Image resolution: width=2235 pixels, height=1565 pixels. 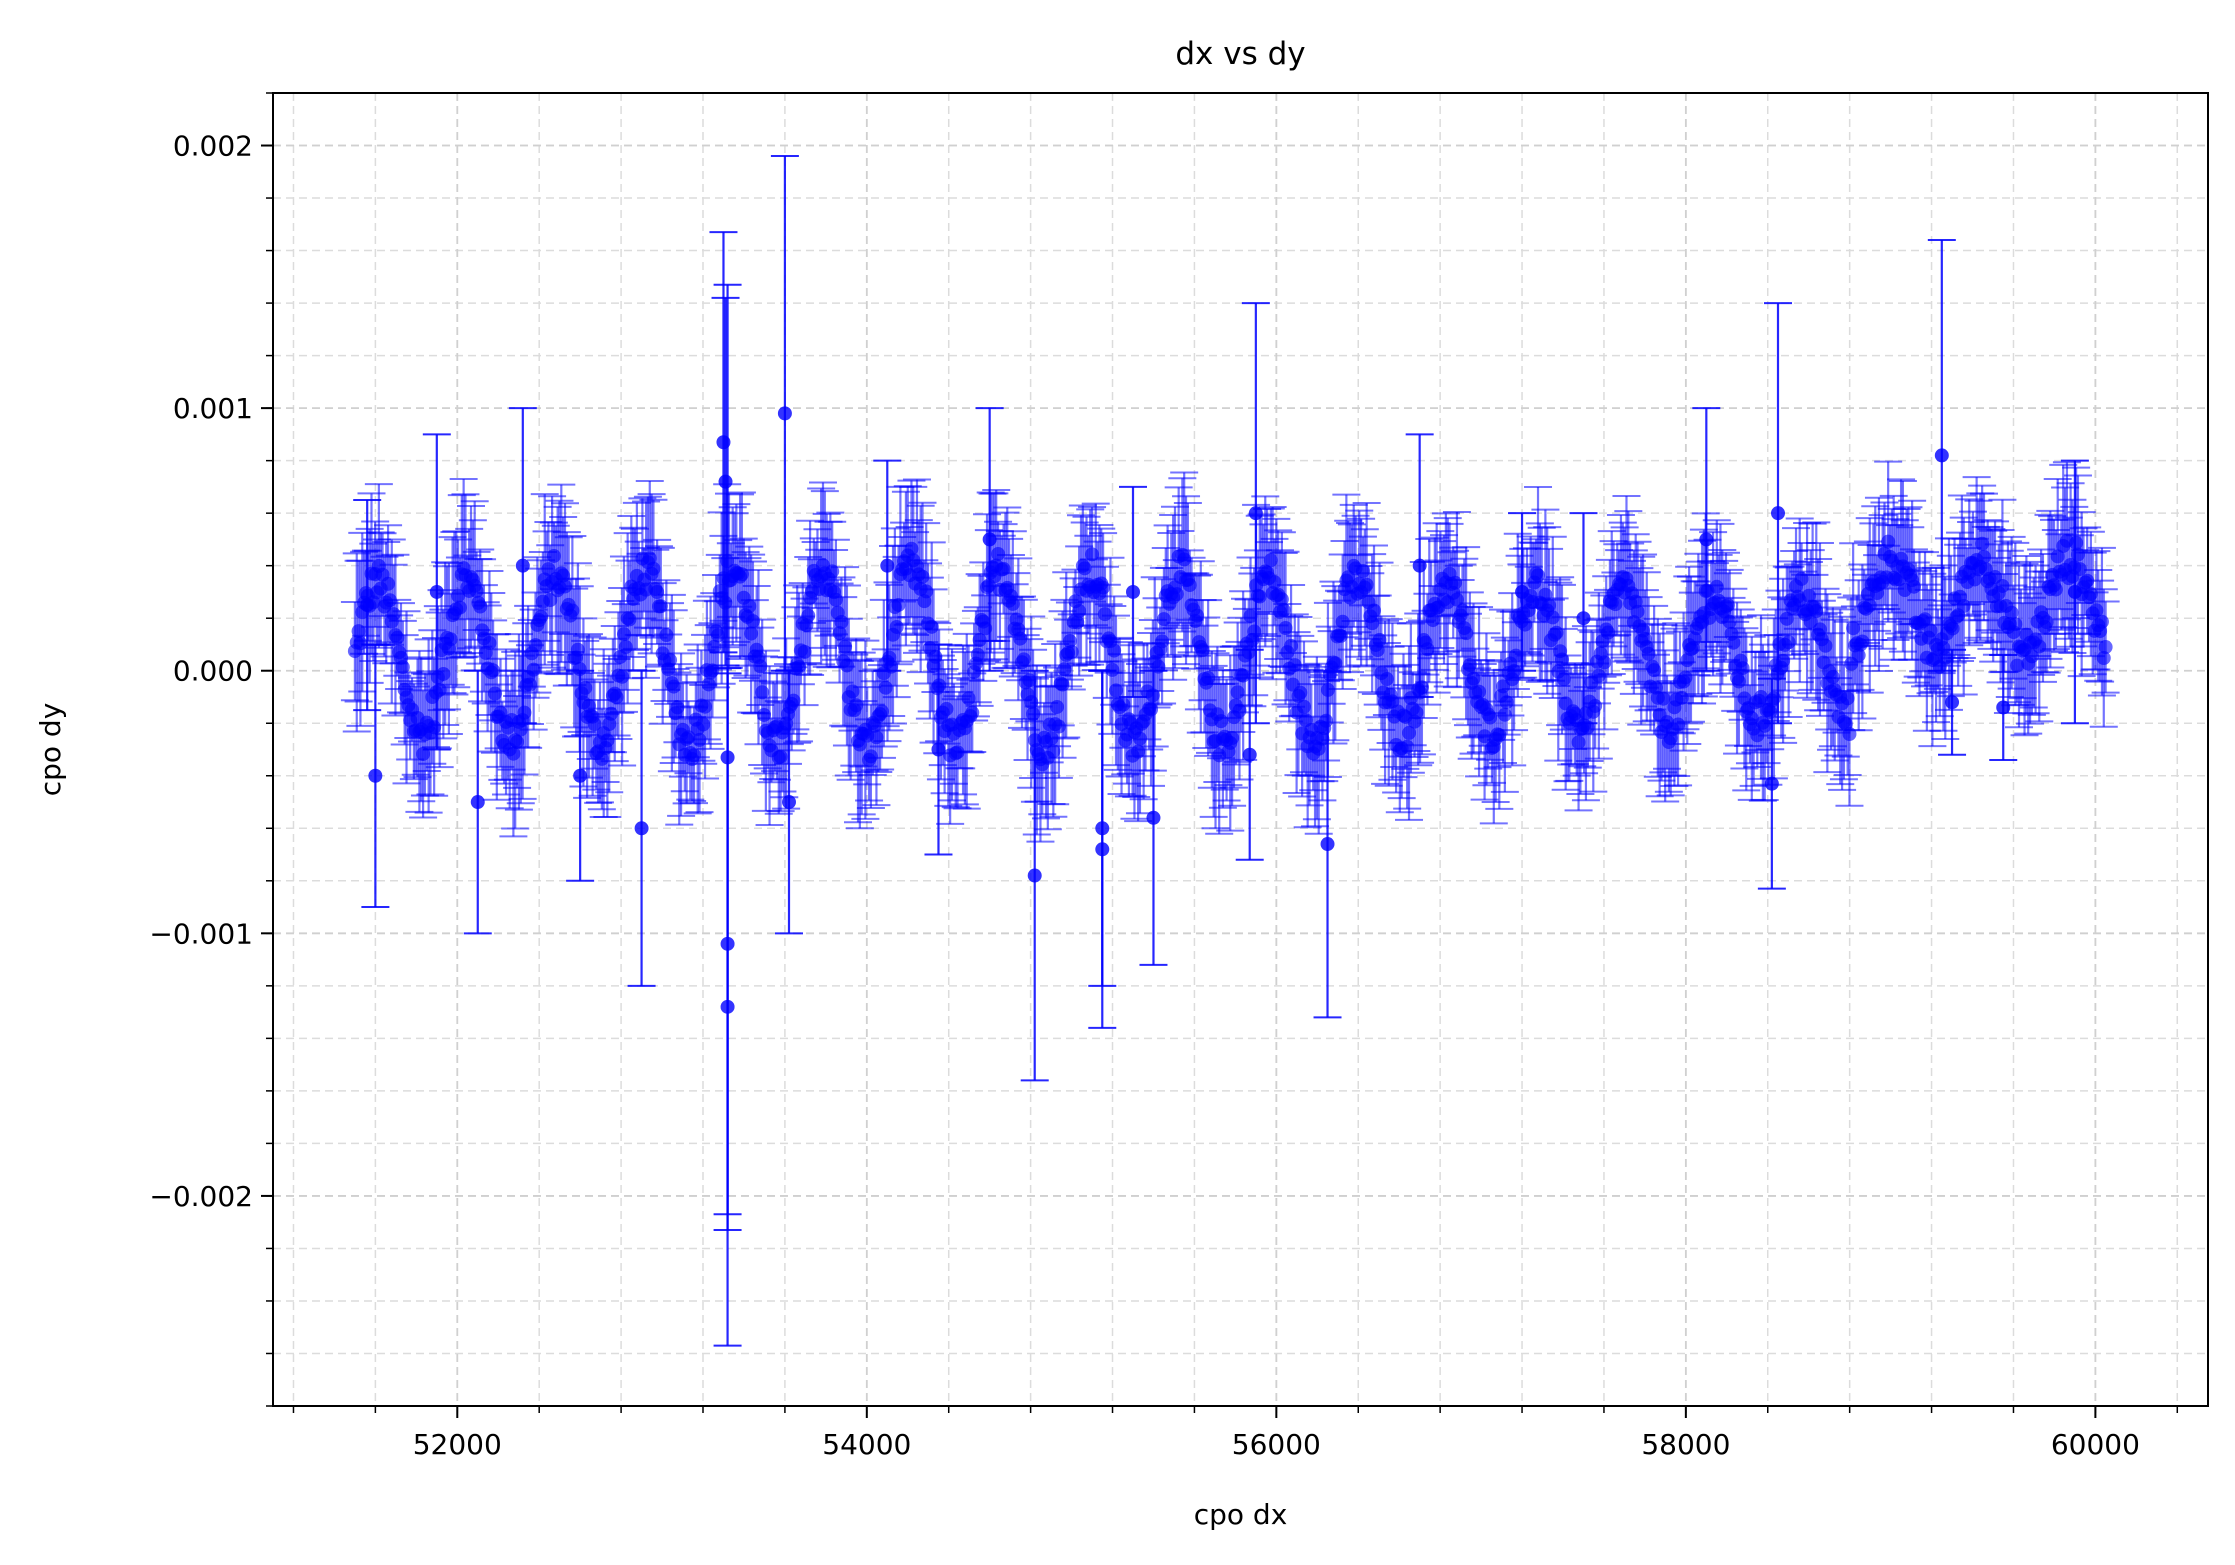 What do you see at coordinates (201, 933) in the screenshot?
I see `y-tick-label: −0.001` at bounding box center [201, 933].